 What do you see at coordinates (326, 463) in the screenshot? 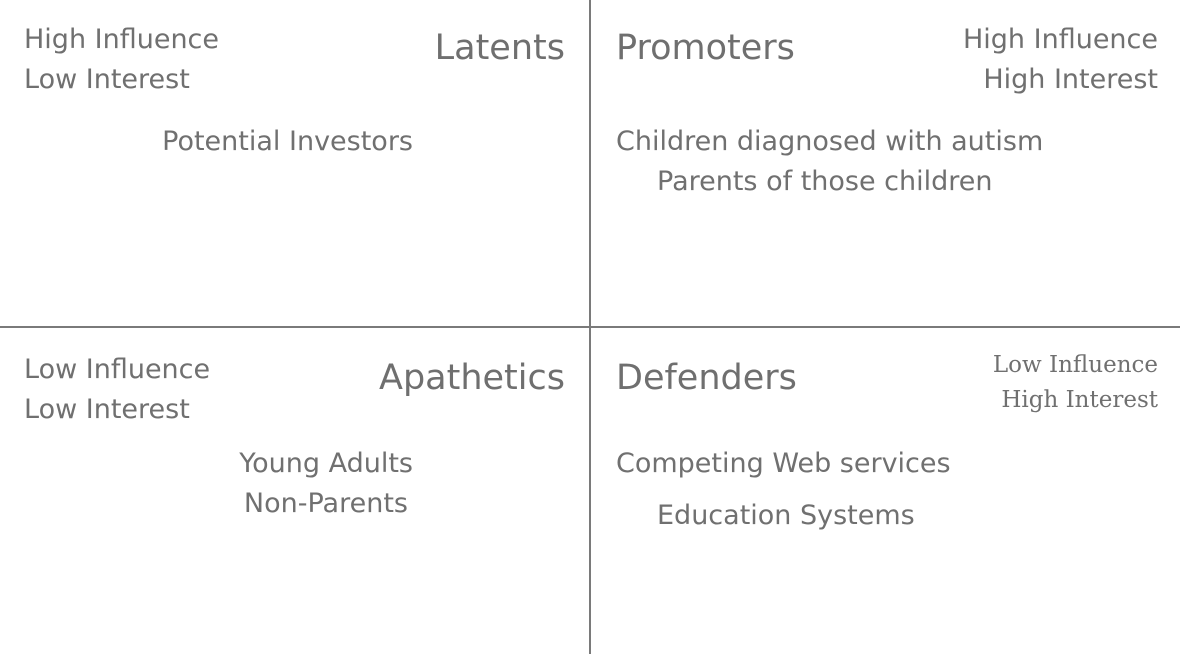
I see `stakeholder-item: Young Adults` at bounding box center [326, 463].